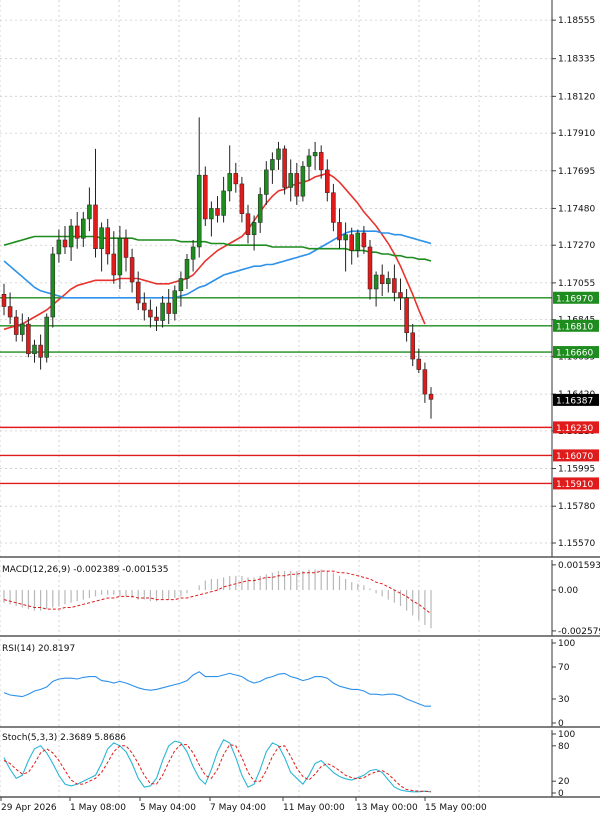 The image size is (600, 821). What do you see at coordinates (576, 246) in the screenshot?
I see `price-tick-label: 1.17270` at bounding box center [576, 246].